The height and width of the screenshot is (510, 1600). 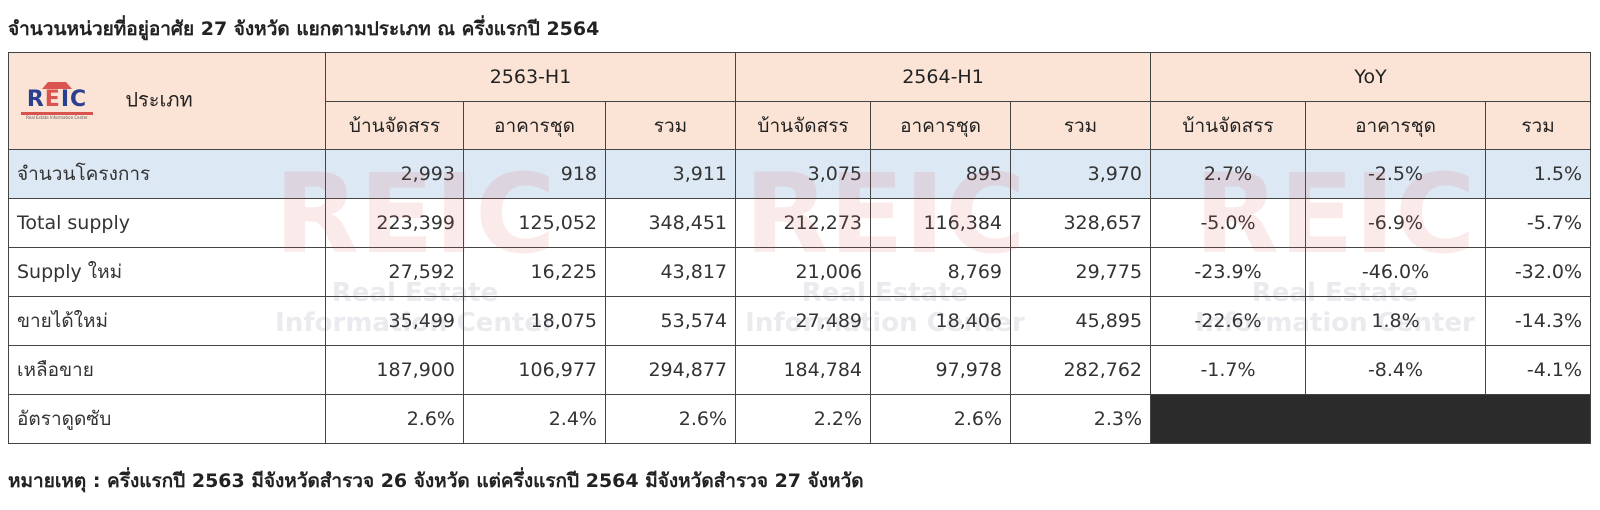 I want to click on value-cell: -2.5%, so click(x=1396, y=174).